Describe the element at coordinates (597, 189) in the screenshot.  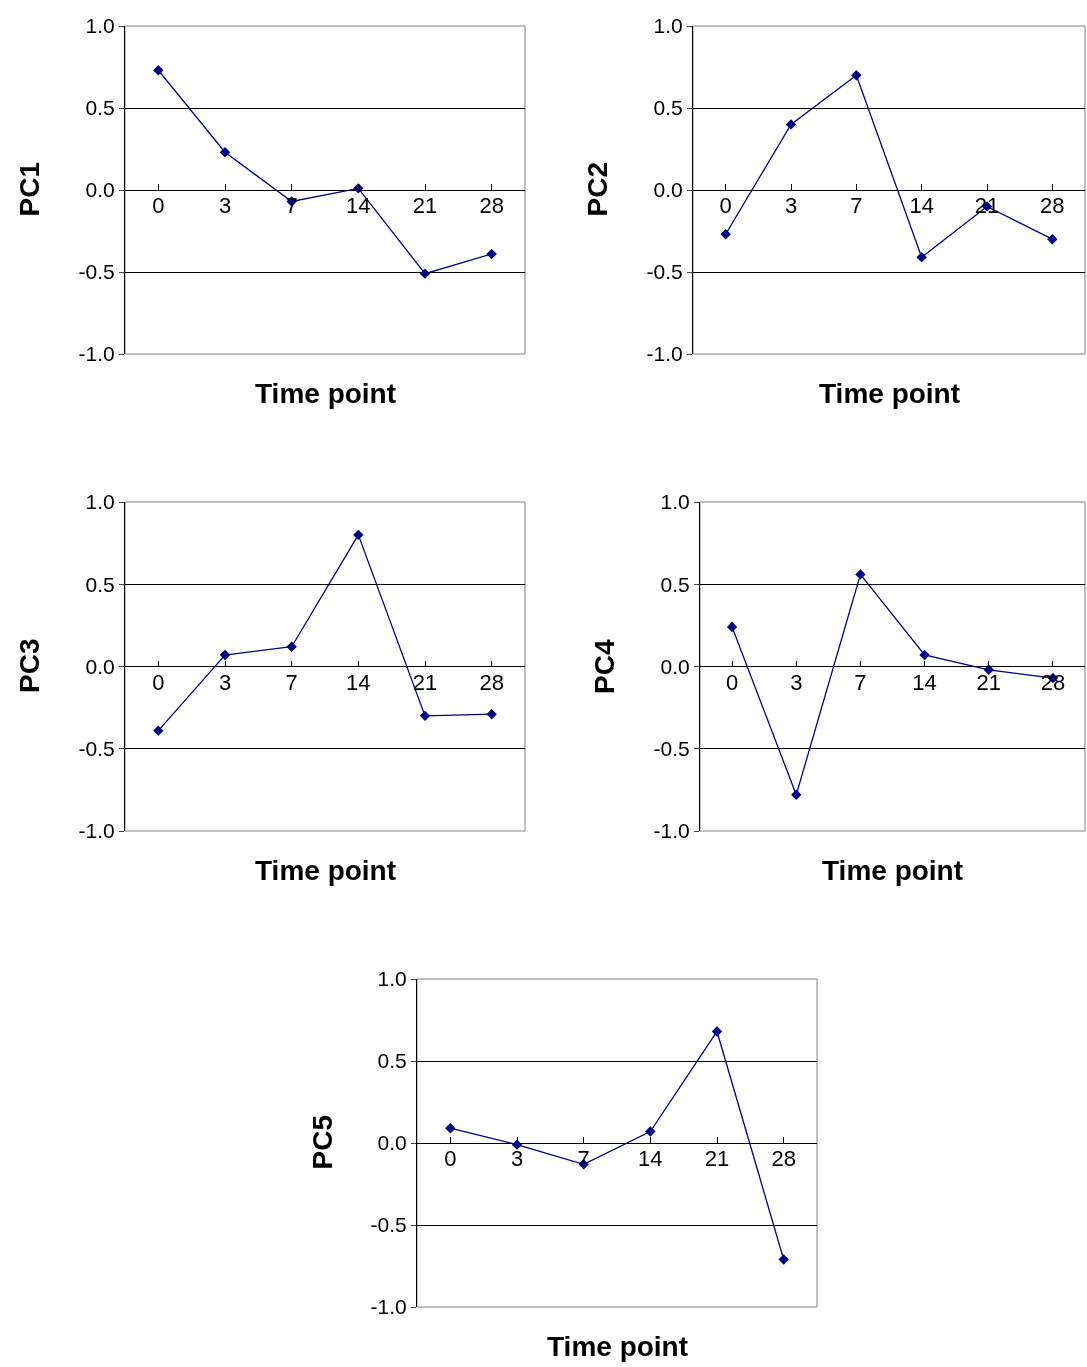
I see `y-axis-title: PC2` at that location.